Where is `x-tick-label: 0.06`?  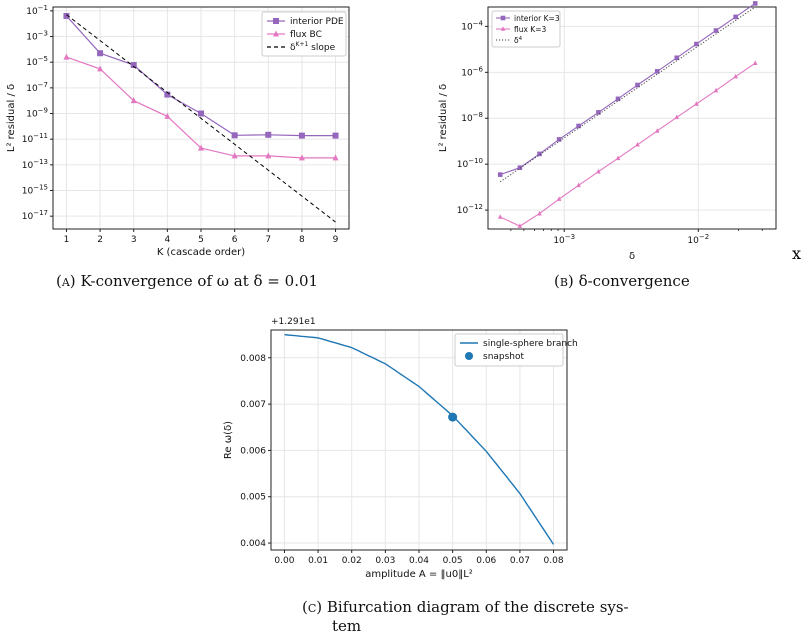 x-tick-label: 0.06 is located at coordinates (486, 561).